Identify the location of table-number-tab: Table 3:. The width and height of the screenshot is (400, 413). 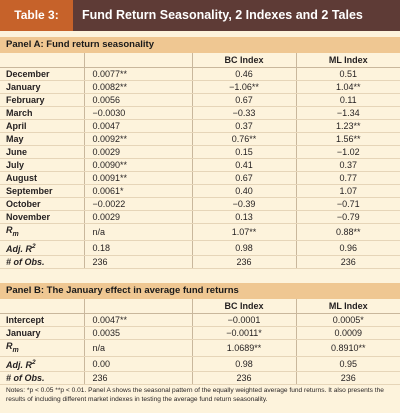
(36, 15).